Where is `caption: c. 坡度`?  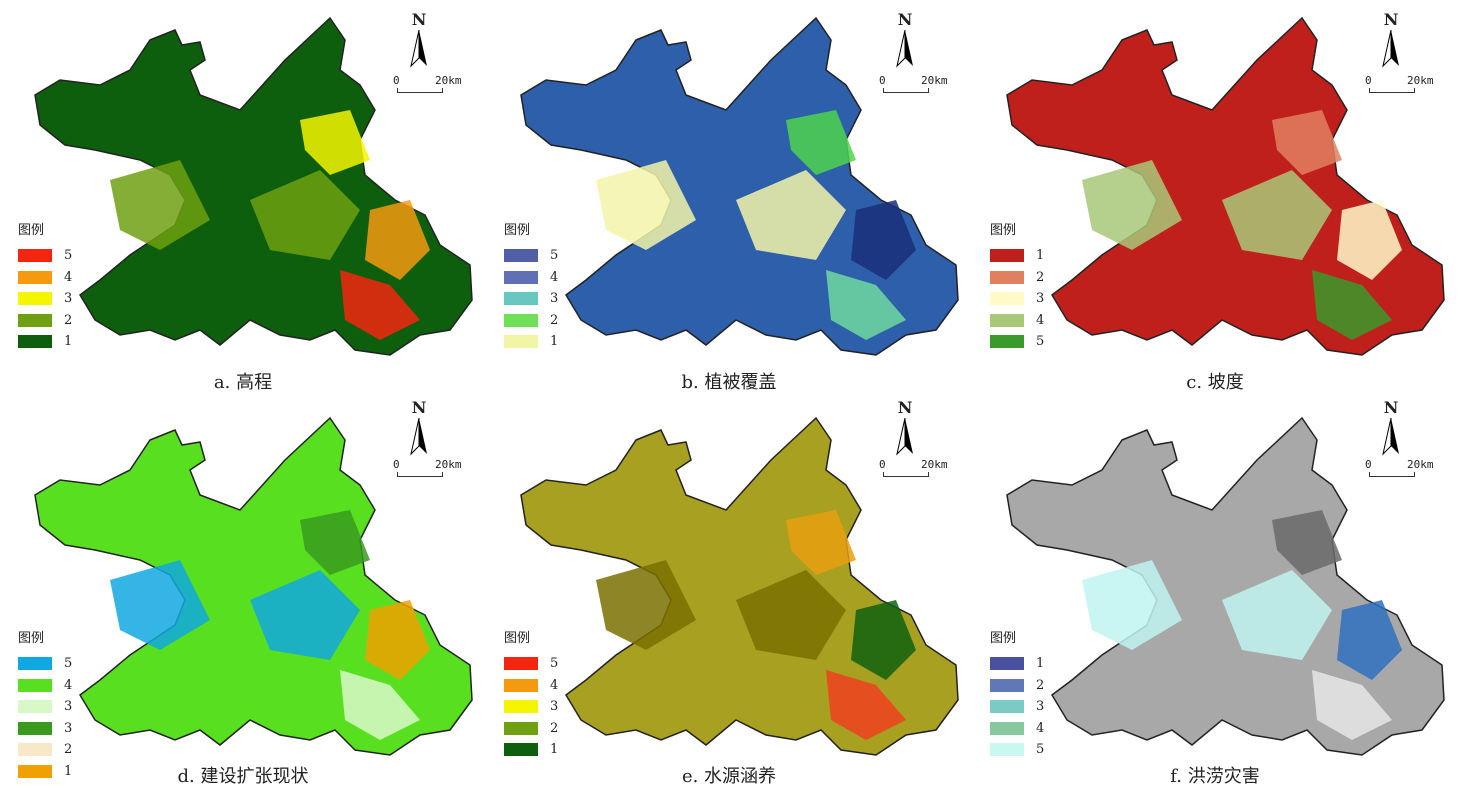 caption: c. 坡度 is located at coordinates (1215, 382).